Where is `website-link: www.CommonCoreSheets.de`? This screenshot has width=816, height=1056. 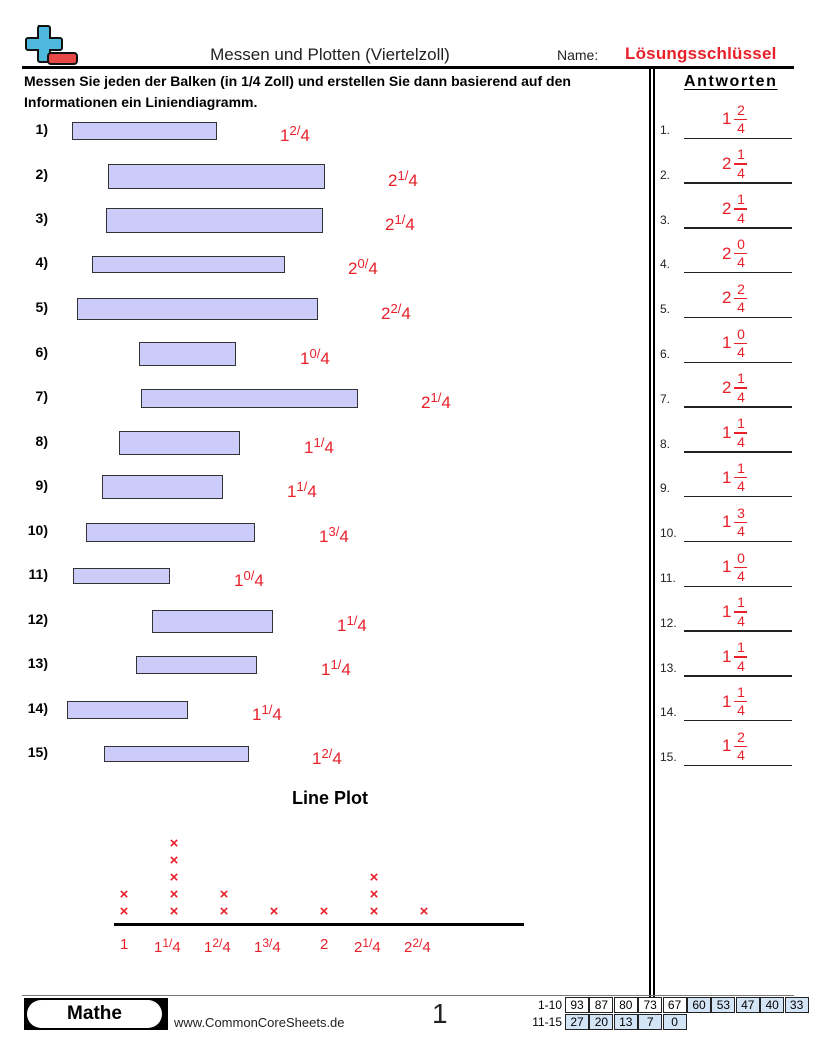 website-link: www.CommonCoreSheets.de is located at coordinates (259, 1022).